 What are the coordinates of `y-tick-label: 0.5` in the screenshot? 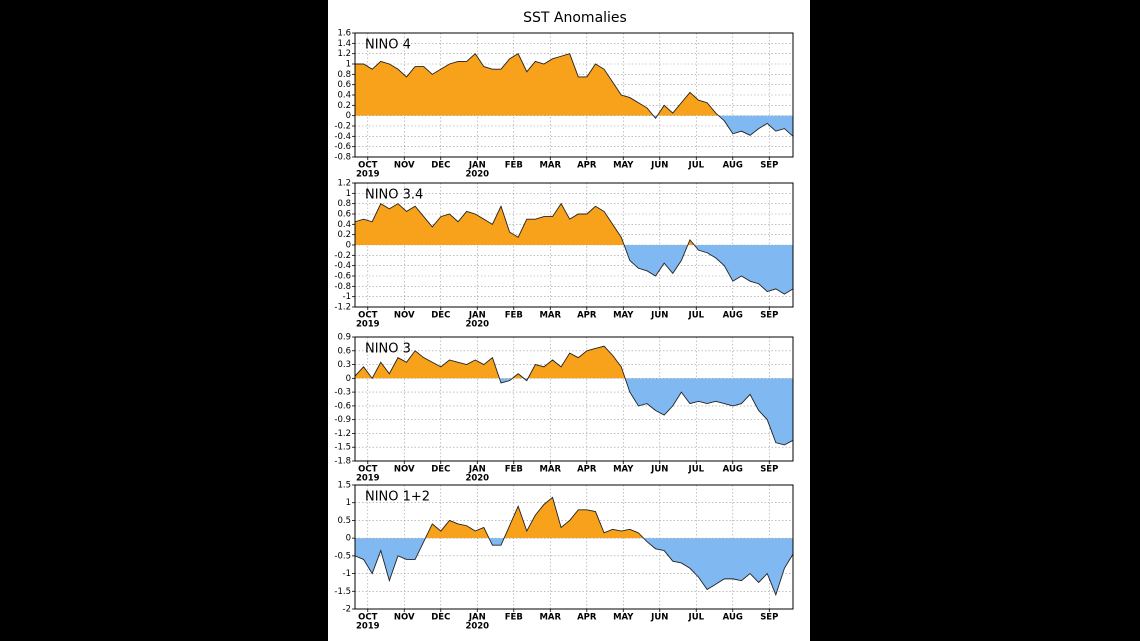 It's located at (344, 521).